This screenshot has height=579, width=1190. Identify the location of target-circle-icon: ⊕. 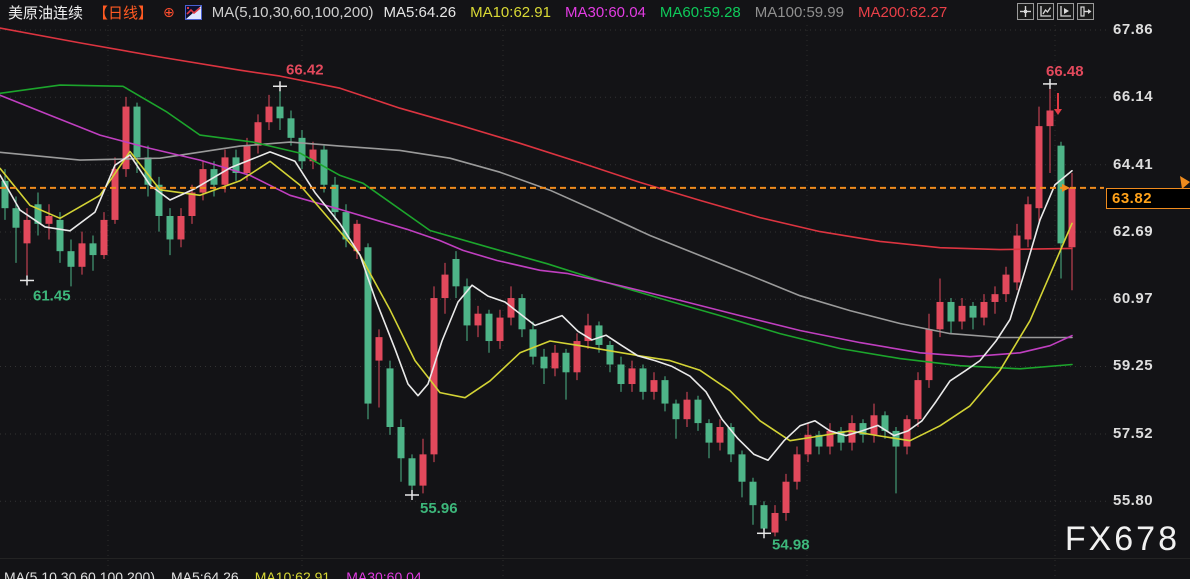
(169, 12).